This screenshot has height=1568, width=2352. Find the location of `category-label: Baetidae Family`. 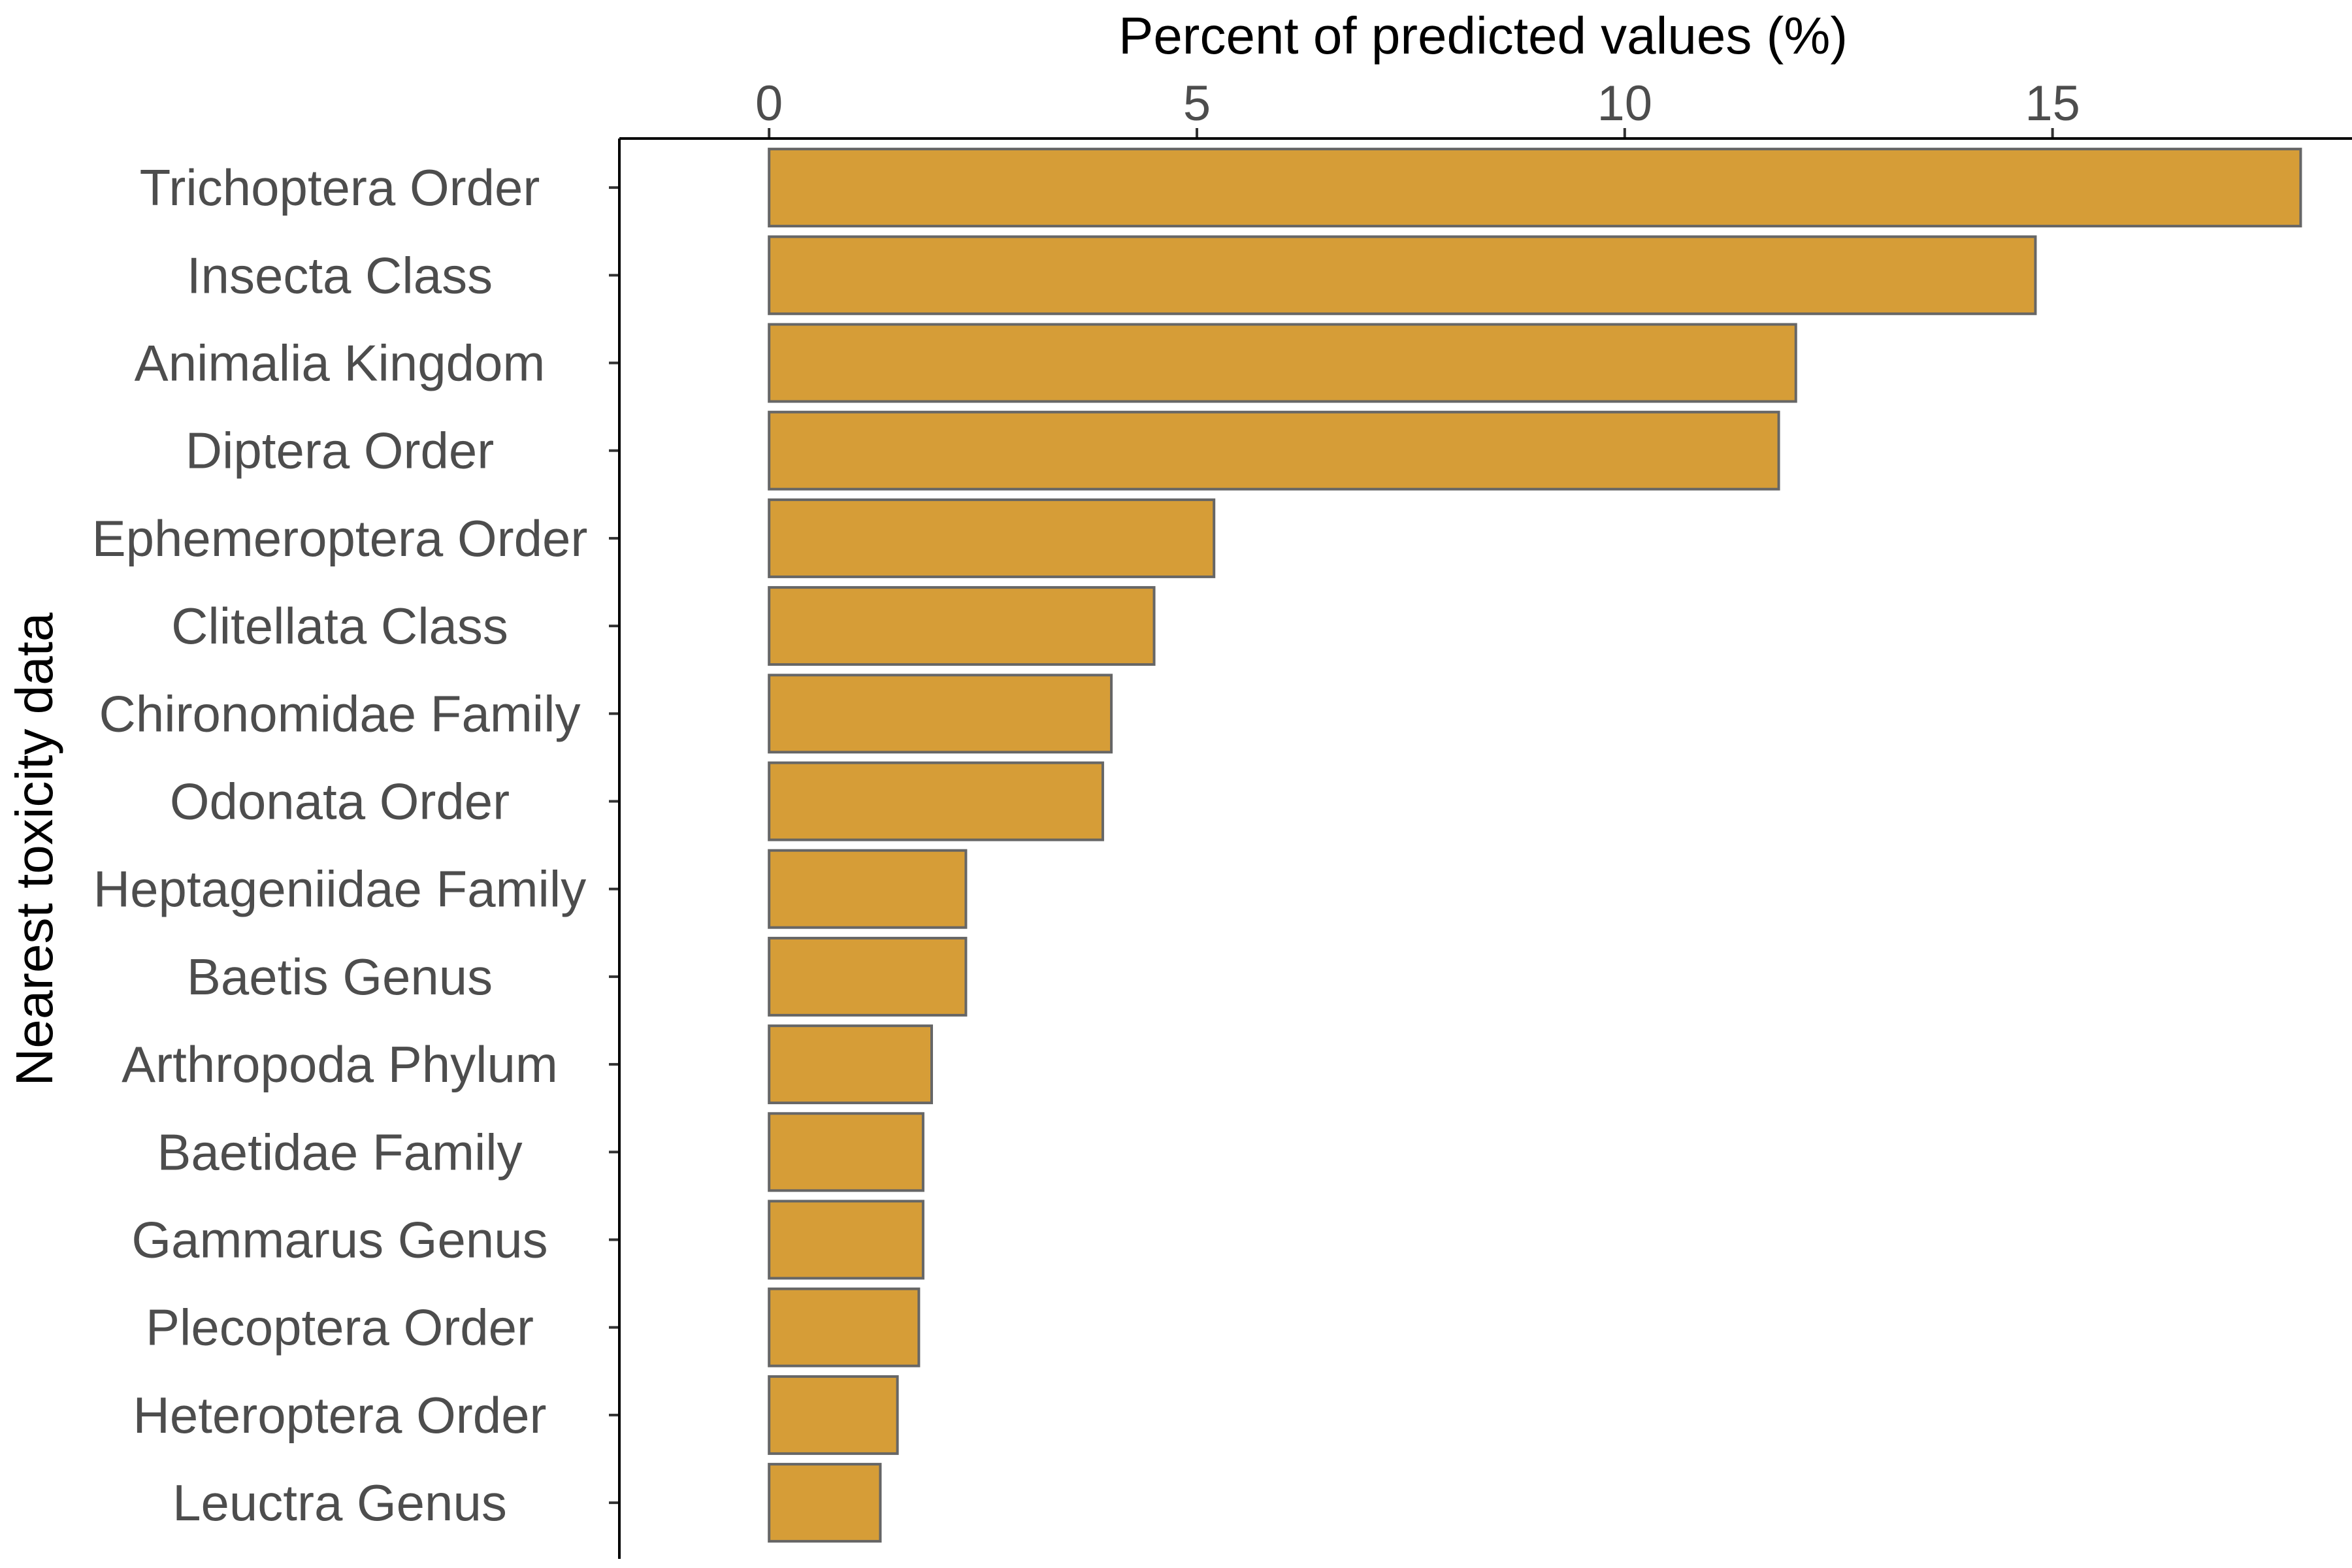

category-label: Baetidae Family is located at coordinates (339, 1152).